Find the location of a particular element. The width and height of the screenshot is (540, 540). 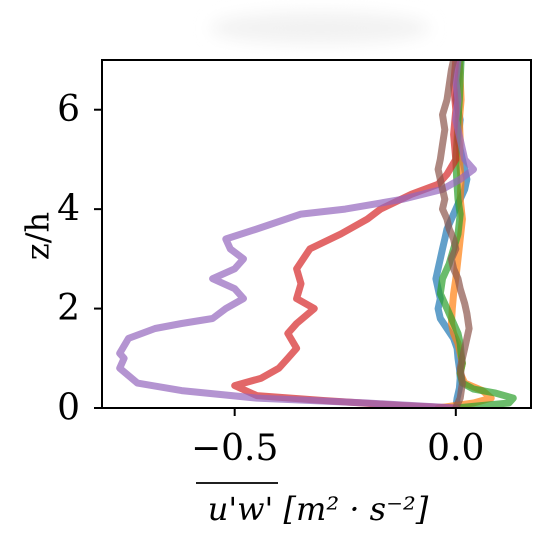

y-tick-label-3: 4 is located at coordinates (68, 209).